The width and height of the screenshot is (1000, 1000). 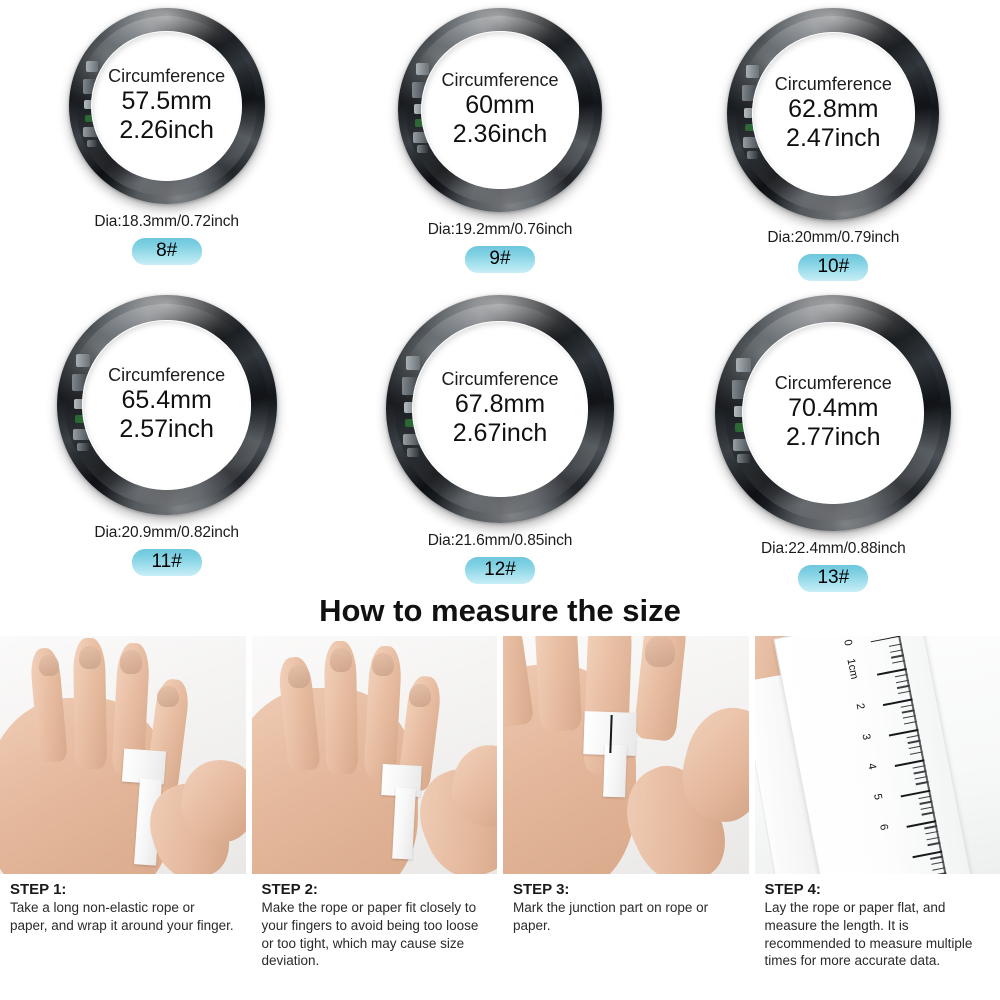 What do you see at coordinates (833, 137) in the screenshot?
I see `circumference-inch: 2.47inch` at bounding box center [833, 137].